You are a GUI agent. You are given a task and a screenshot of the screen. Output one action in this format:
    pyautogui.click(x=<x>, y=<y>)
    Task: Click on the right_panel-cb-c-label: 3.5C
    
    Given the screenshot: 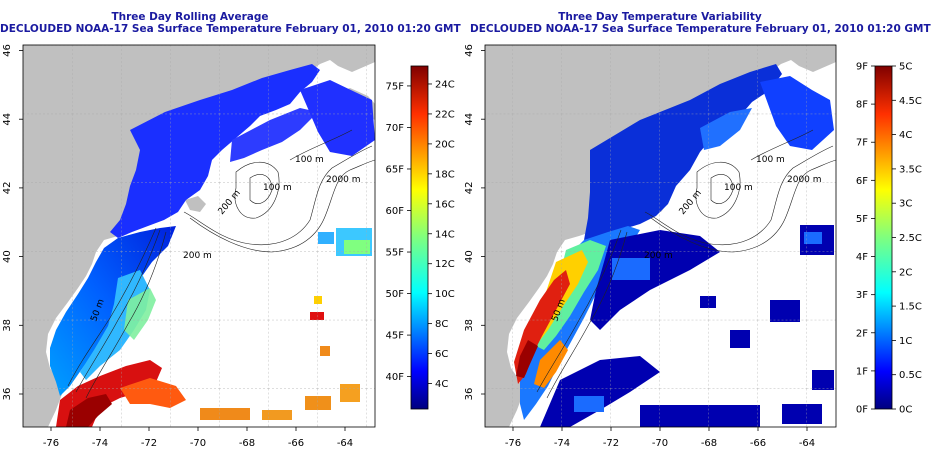 What is the action you would take?
    pyautogui.click(x=910, y=169)
    